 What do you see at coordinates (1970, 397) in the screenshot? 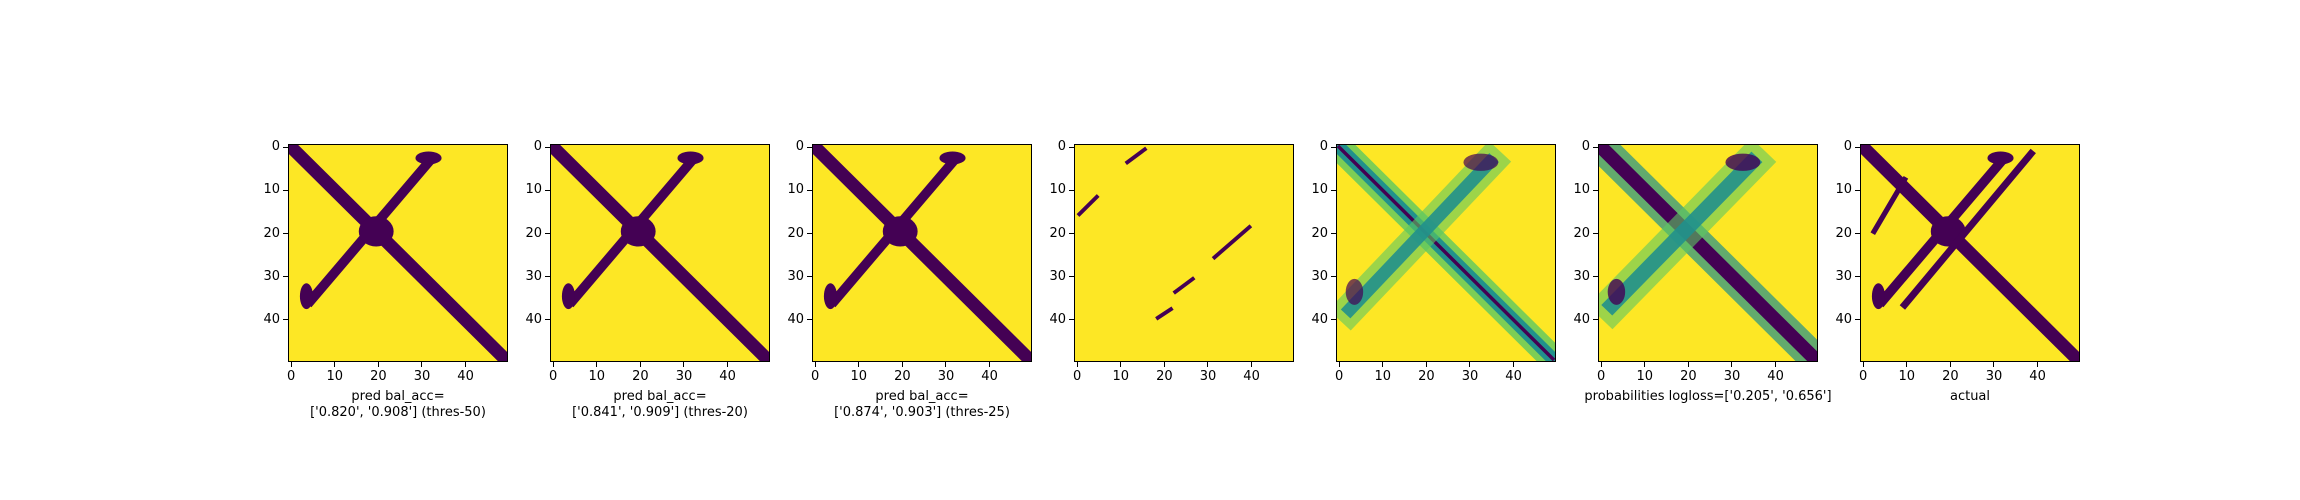
I see `x-axis-label: actual` at bounding box center [1970, 397].